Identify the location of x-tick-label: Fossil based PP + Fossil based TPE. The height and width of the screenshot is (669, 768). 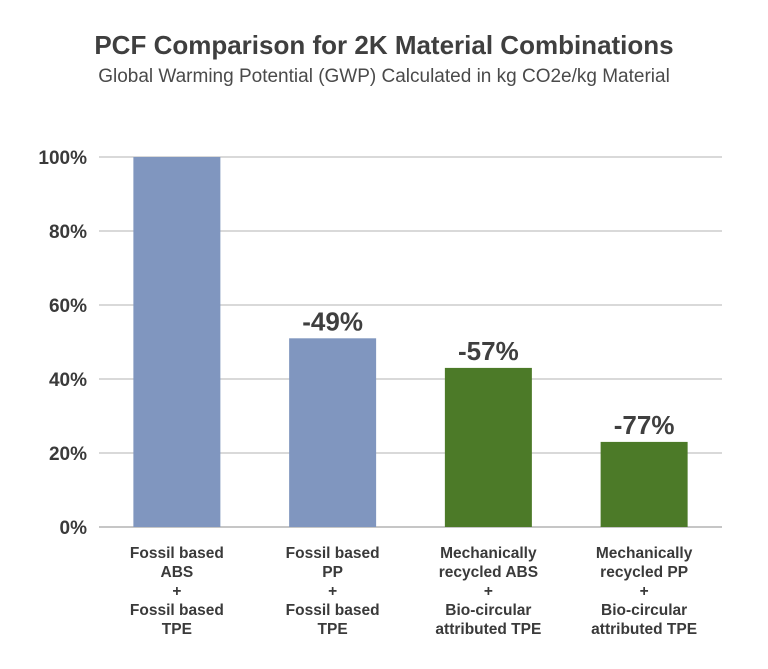
(333, 591).